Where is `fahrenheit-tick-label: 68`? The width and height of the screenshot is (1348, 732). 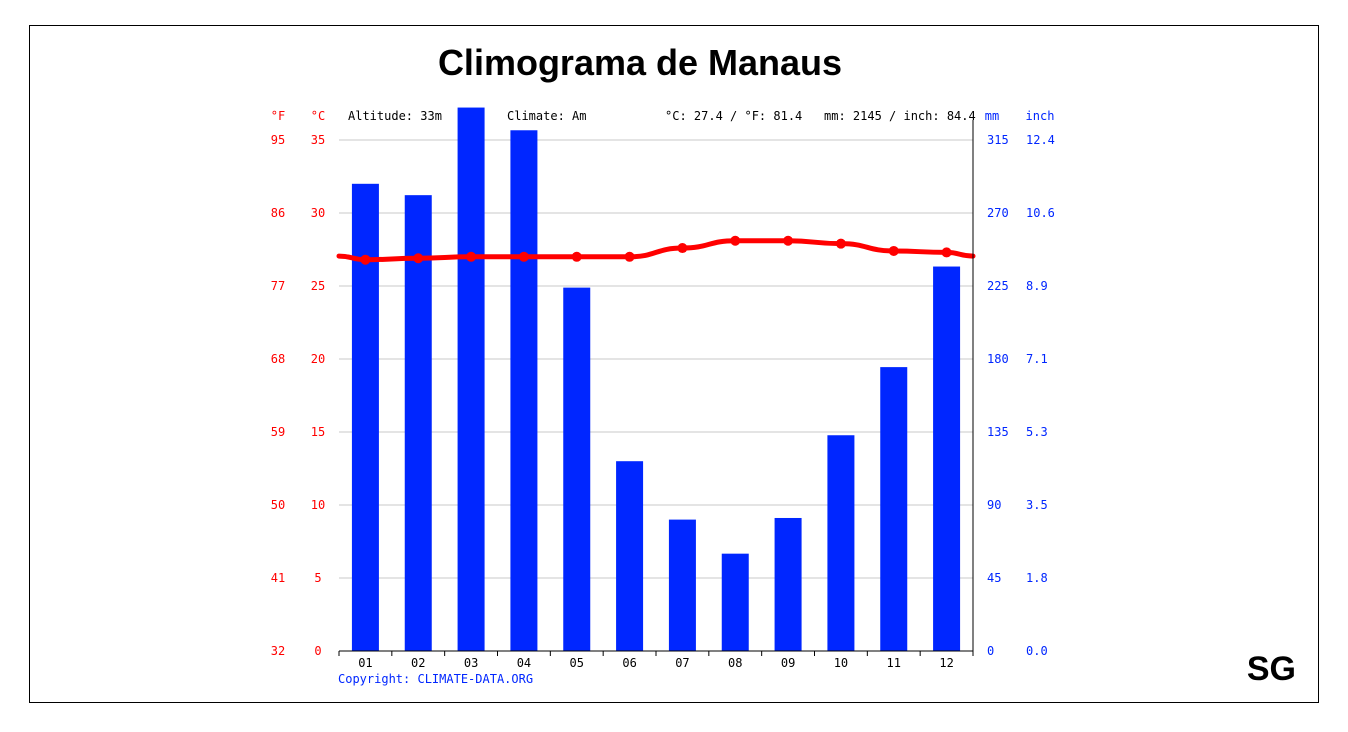 fahrenheit-tick-label: 68 is located at coordinates (278, 359).